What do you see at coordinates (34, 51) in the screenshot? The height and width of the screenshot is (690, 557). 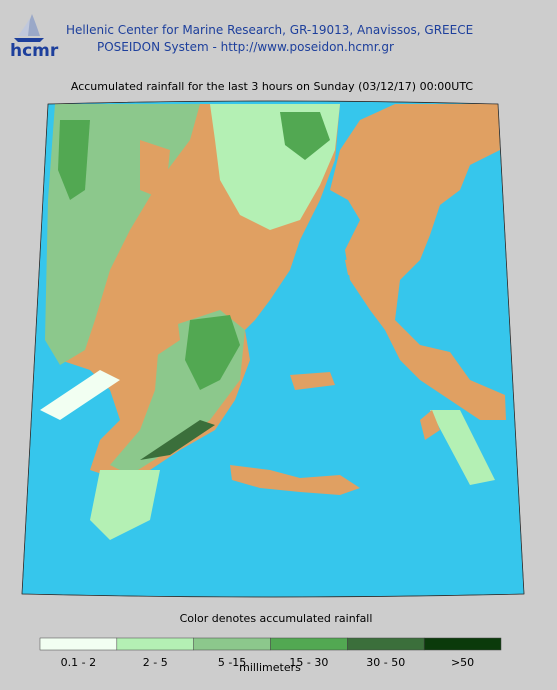 I see `logo-text: hcmr` at bounding box center [34, 51].